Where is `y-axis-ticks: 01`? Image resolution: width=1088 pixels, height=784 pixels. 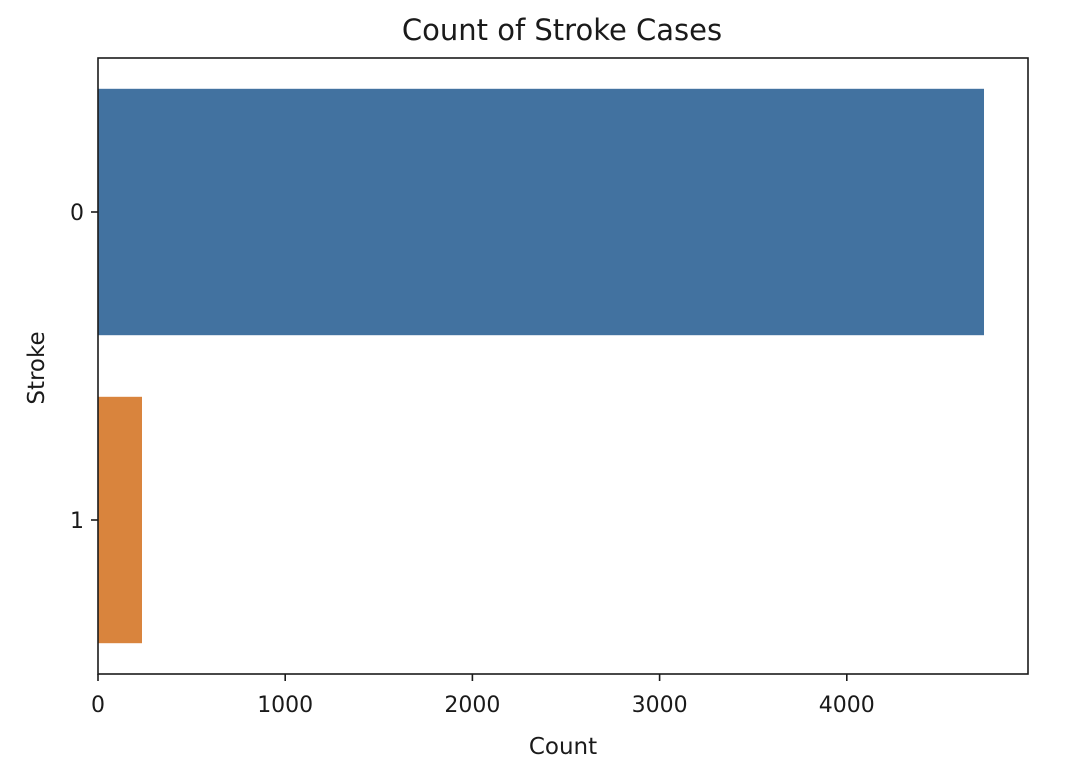 y-axis-ticks: 01 is located at coordinates (84, 367).